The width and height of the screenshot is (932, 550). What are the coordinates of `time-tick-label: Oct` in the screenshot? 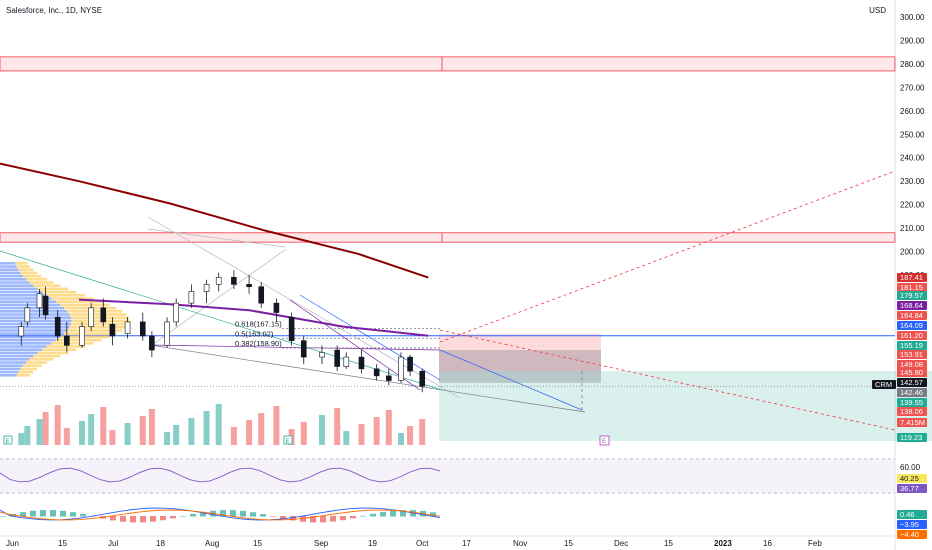 It's located at (422, 543).